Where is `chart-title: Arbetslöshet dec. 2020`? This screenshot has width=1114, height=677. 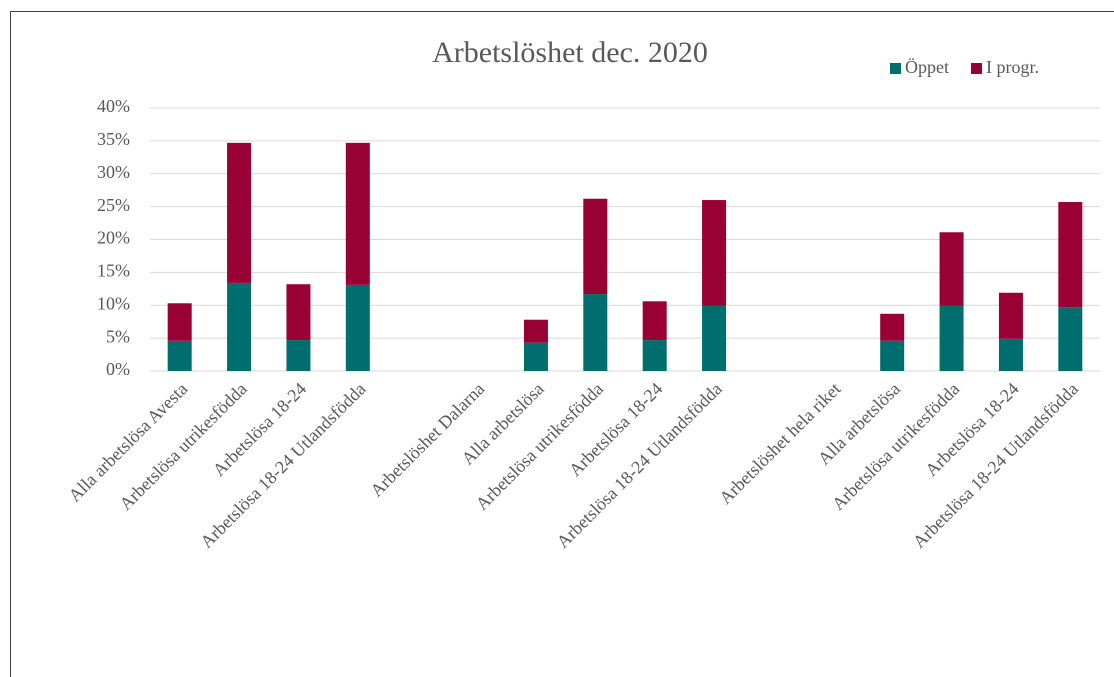
chart-title: Arbetslöshet dec. 2020 is located at coordinates (570, 52).